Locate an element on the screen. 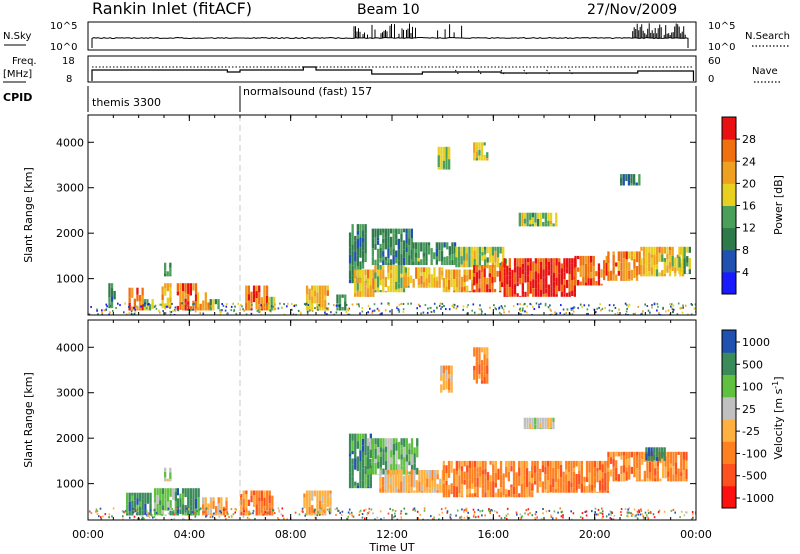 This screenshot has width=800, height=554. cpid-mode-themis: themis 3300 is located at coordinates (126, 102).